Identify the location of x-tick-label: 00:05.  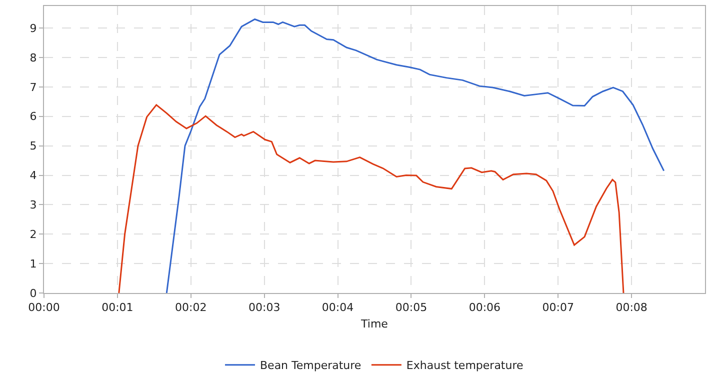
(411, 307).